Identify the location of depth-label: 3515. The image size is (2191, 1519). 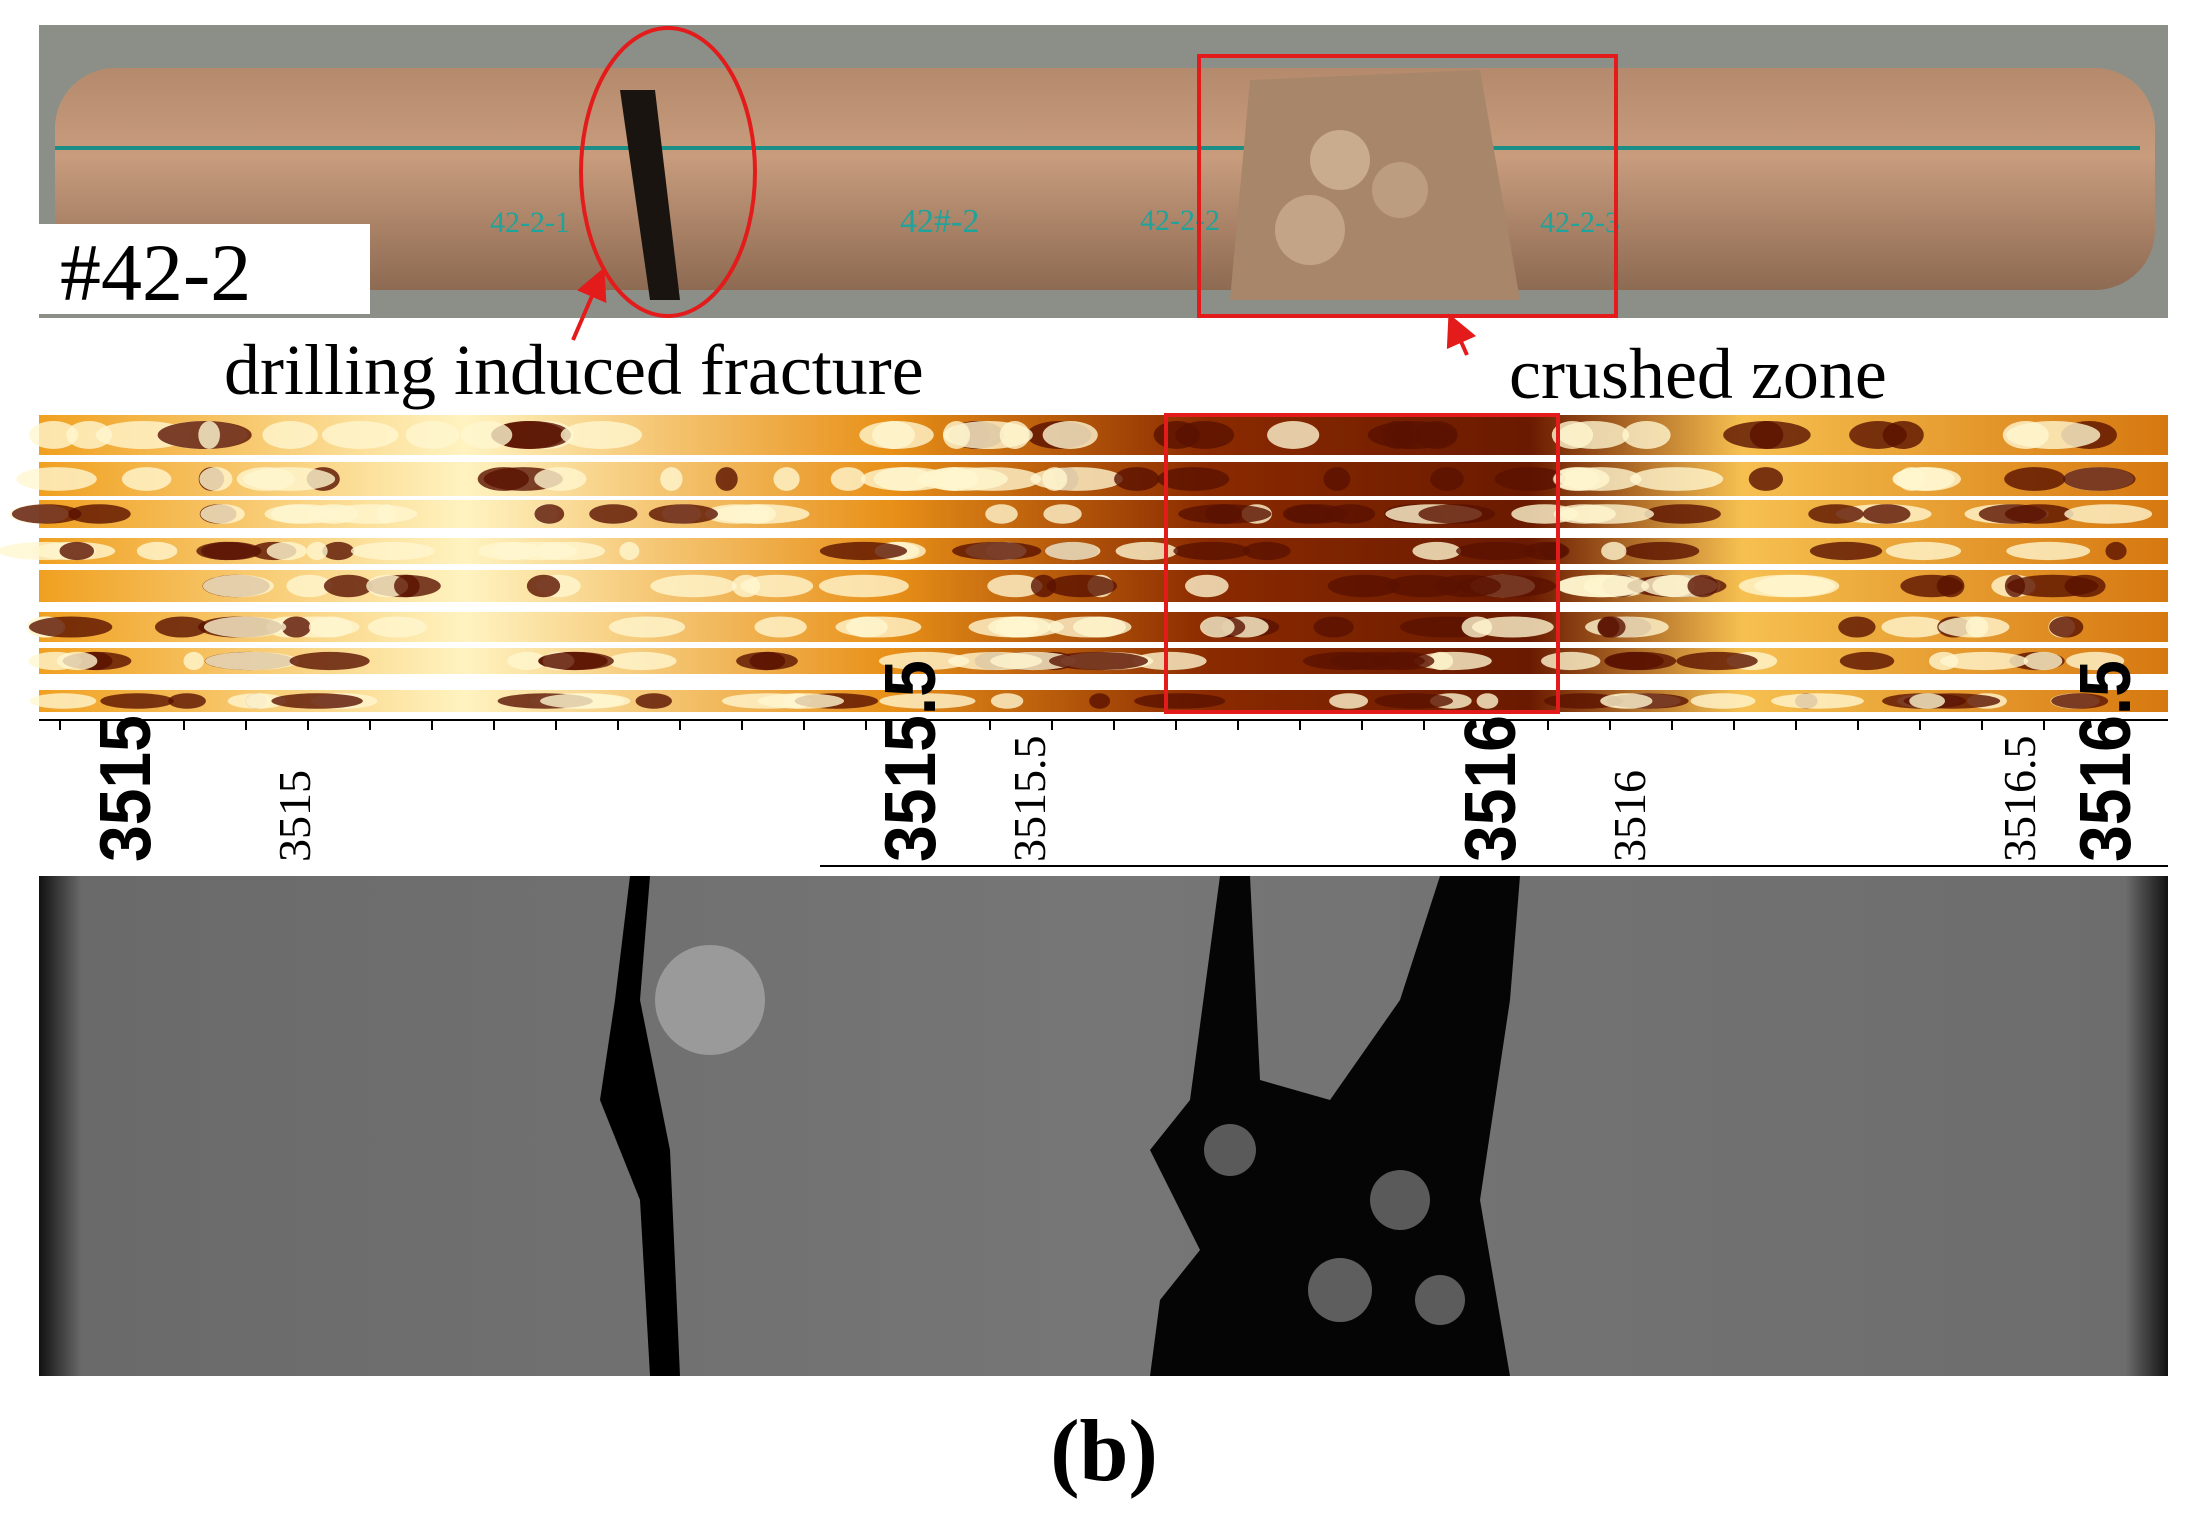
(294, 816).